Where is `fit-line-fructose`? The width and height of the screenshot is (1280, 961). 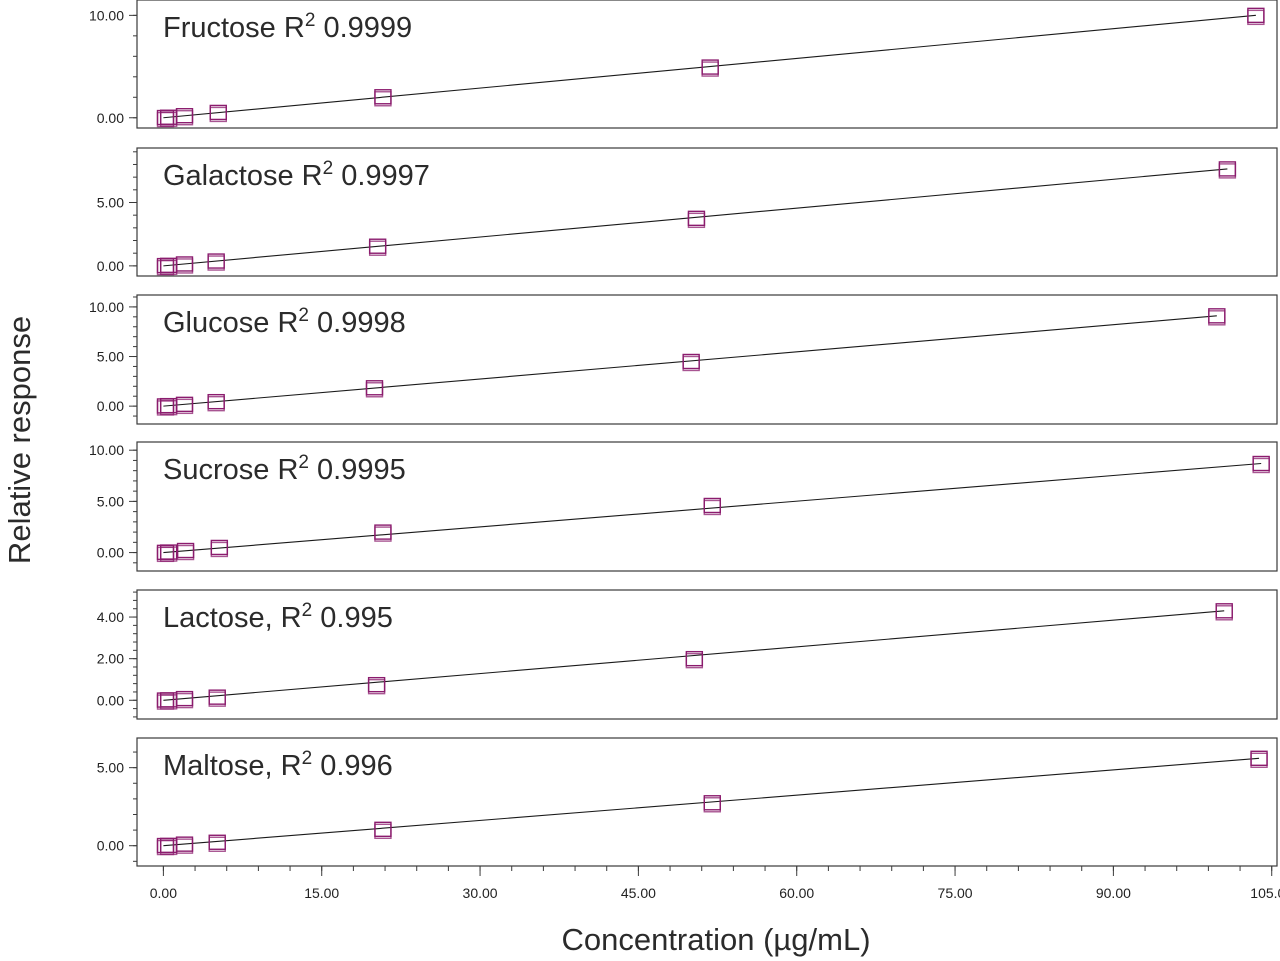
fit-line-fructose is located at coordinates (709, 66).